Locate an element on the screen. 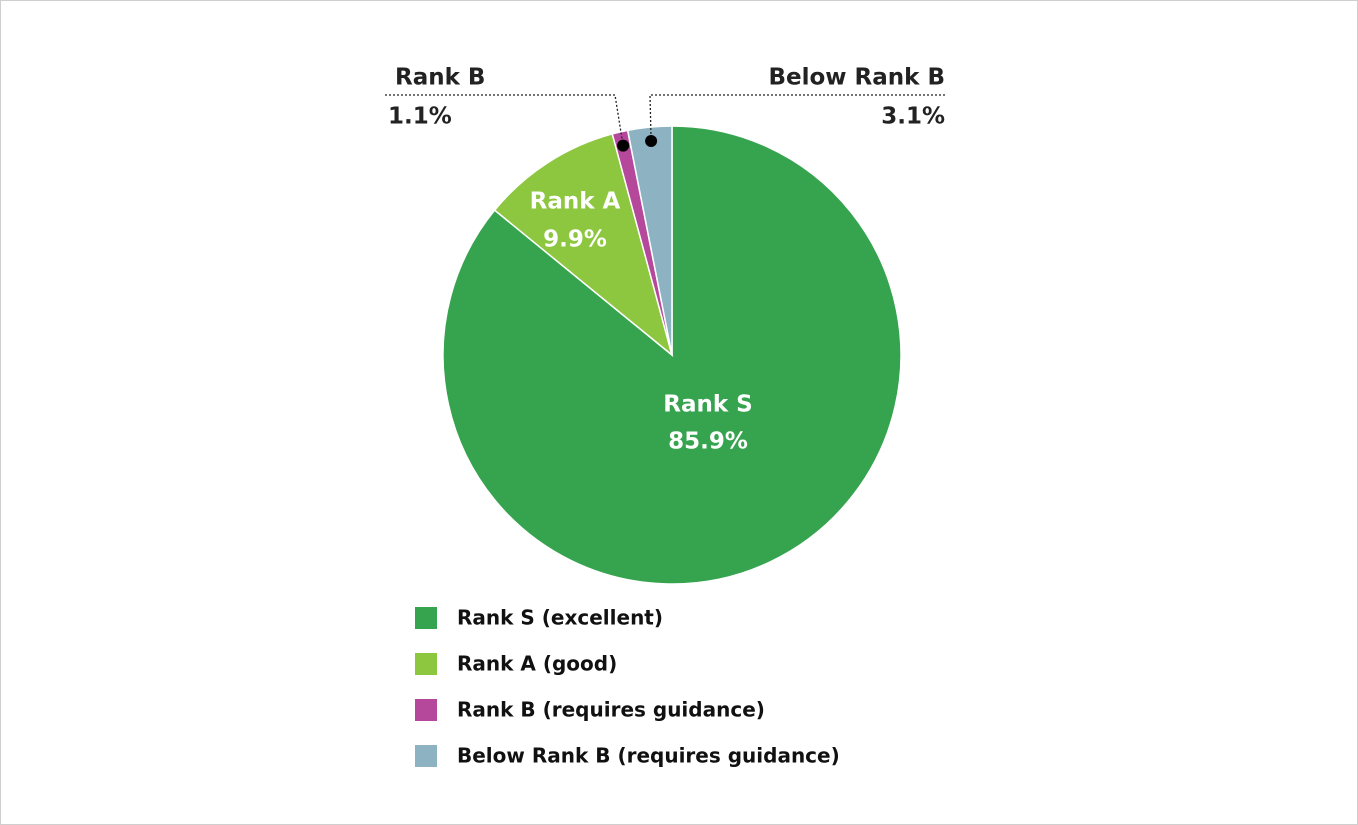 This screenshot has height=825, width=1358. slice-label: Below Rank B is located at coordinates (856, 78).